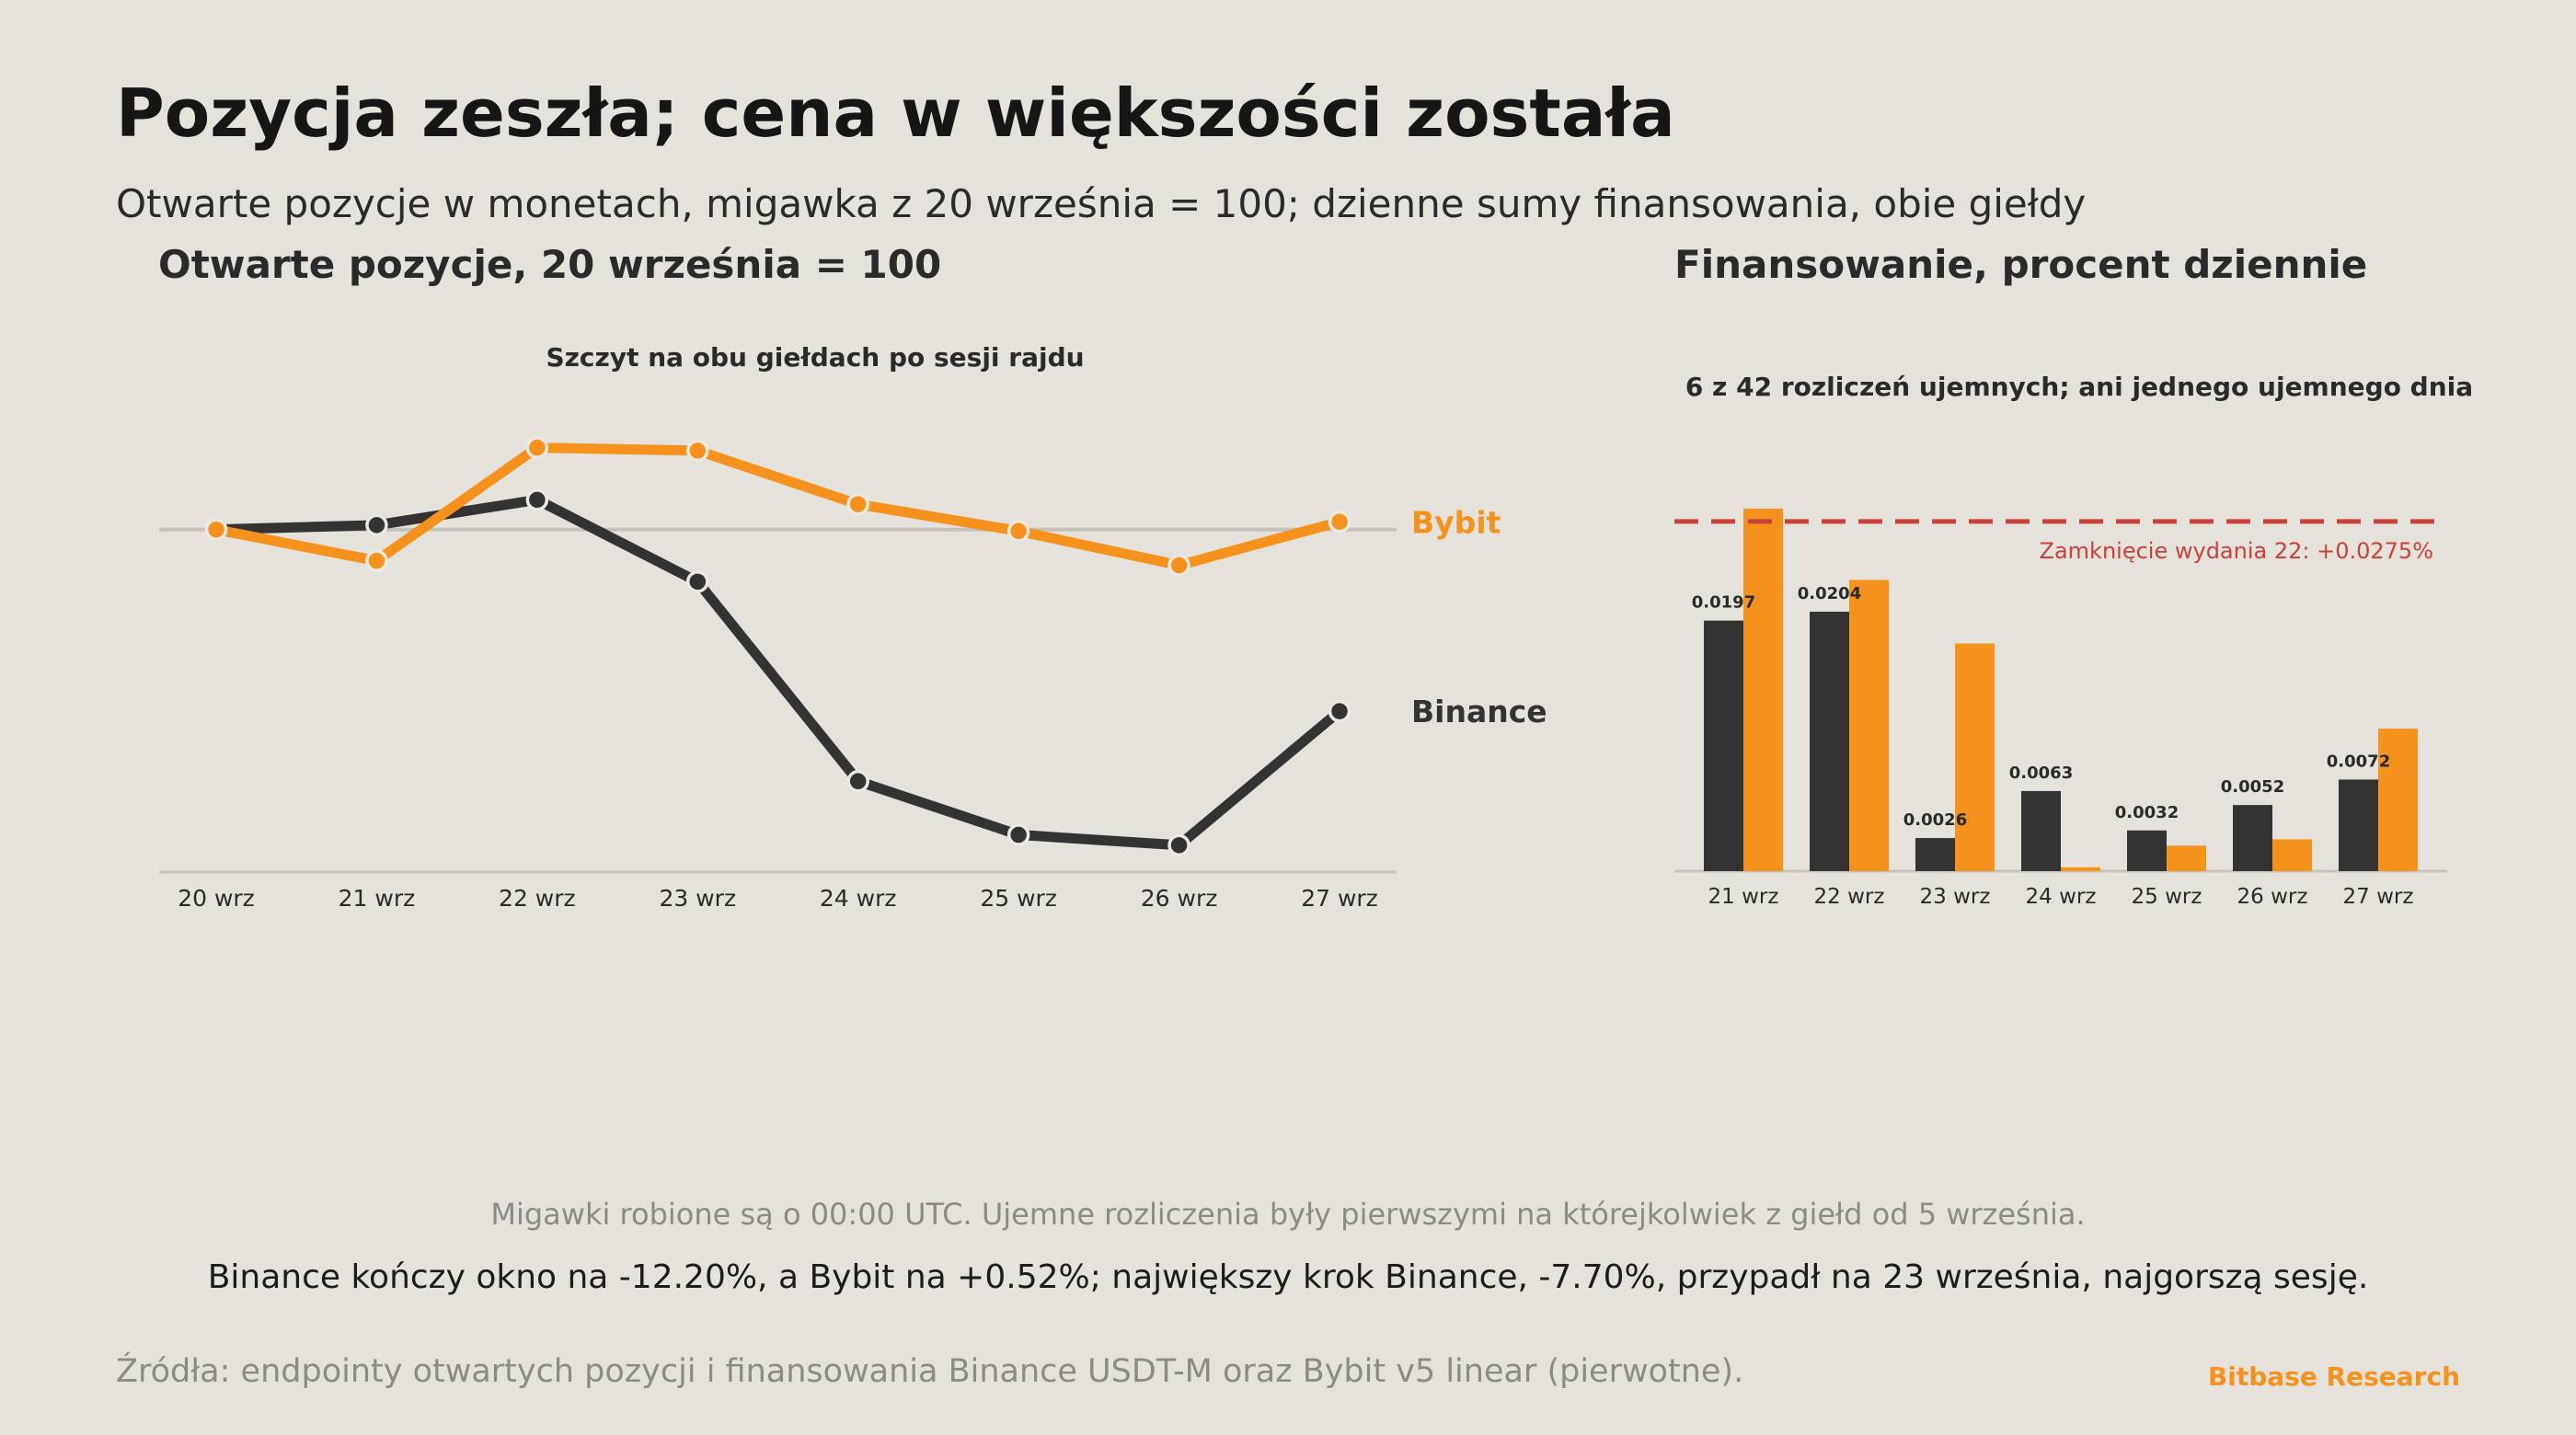  Describe the element at coordinates (1935, 820) in the screenshot. I see `bar-data-label: 0.0026` at that location.